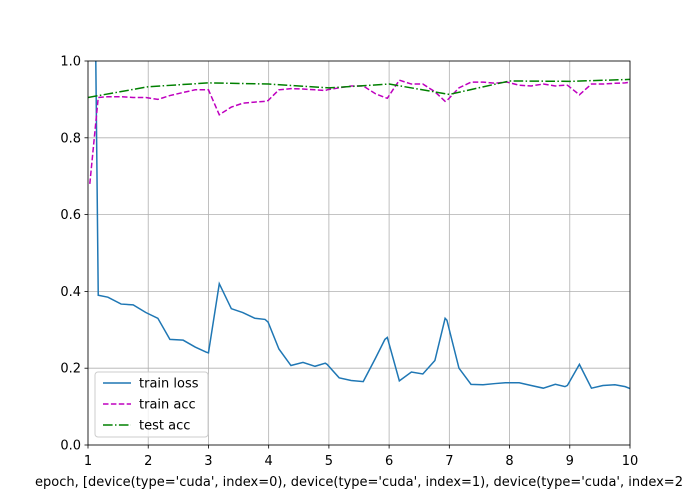 This screenshot has width=700, height=500. What do you see at coordinates (164, 426) in the screenshot?
I see `legend-label: test acc` at bounding box center [164, 426].